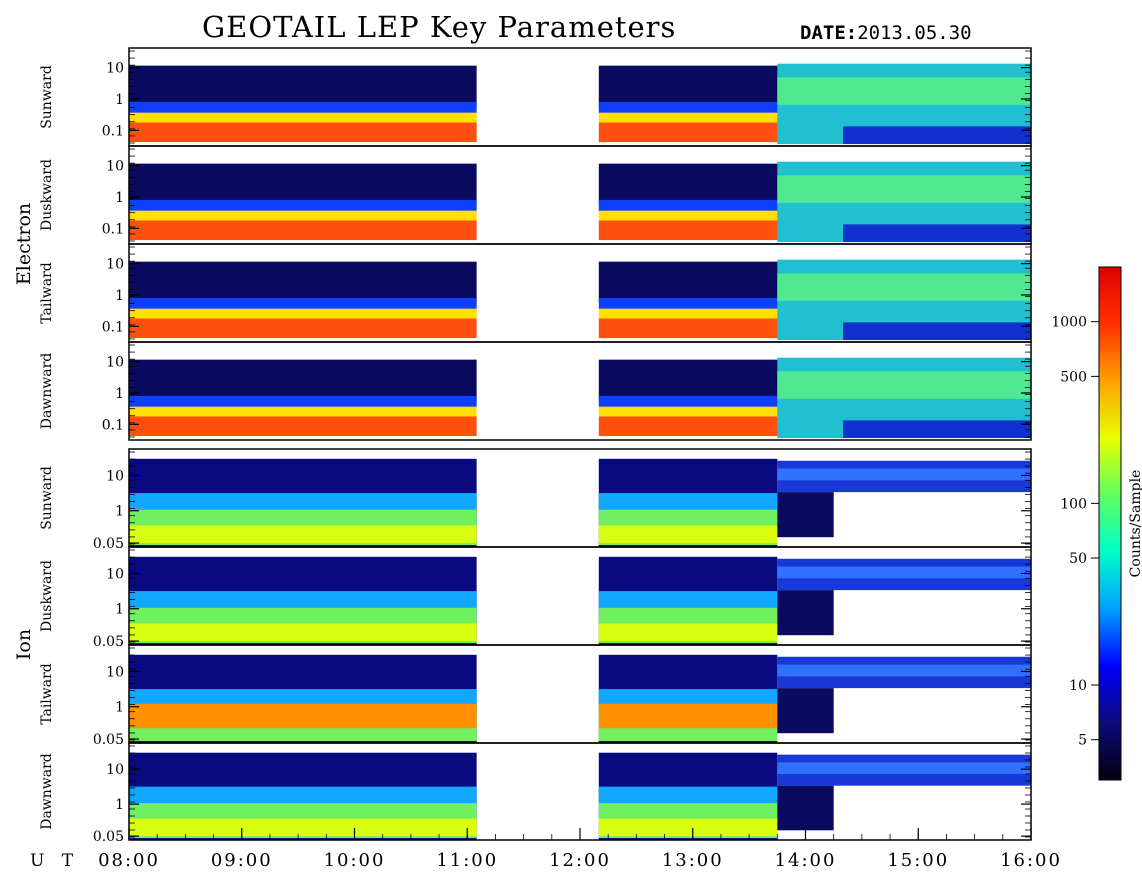 This screenshot has width=1142, height=880. What do you see at coordinates (693, 860) in the screenshot?
I see `x-tick-label: 13:00` at bounding box center [693, 860].